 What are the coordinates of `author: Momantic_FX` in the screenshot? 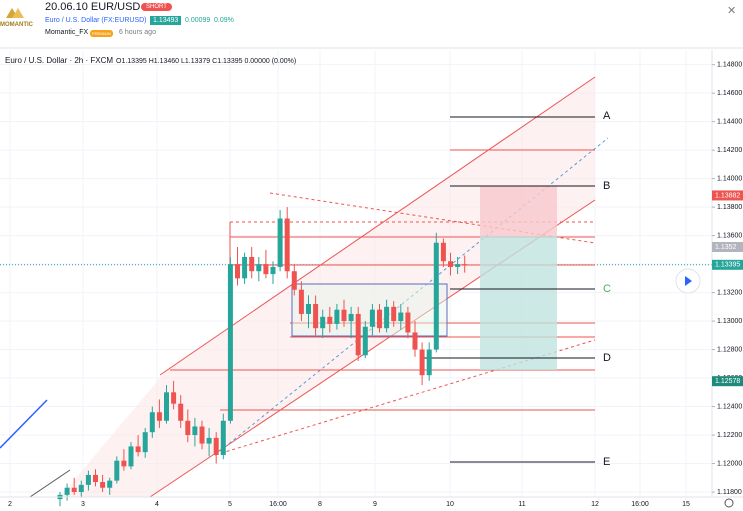 It's located at (67, 32).